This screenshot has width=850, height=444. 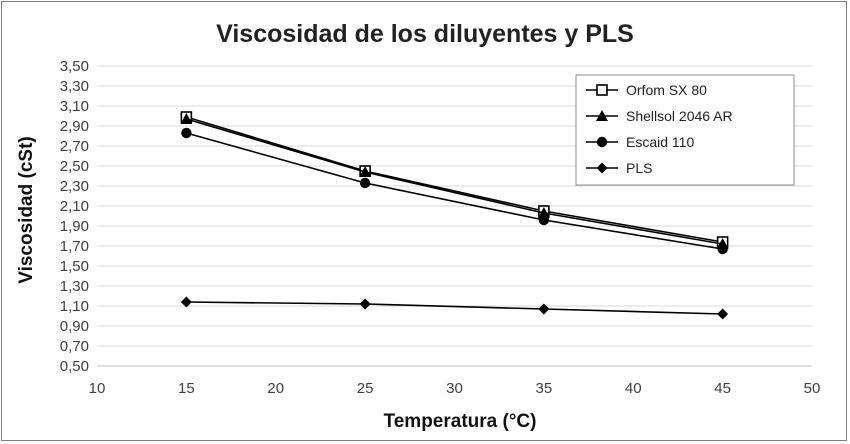 I want to click on x-tick-label: 50, so click(x=812, y=388).